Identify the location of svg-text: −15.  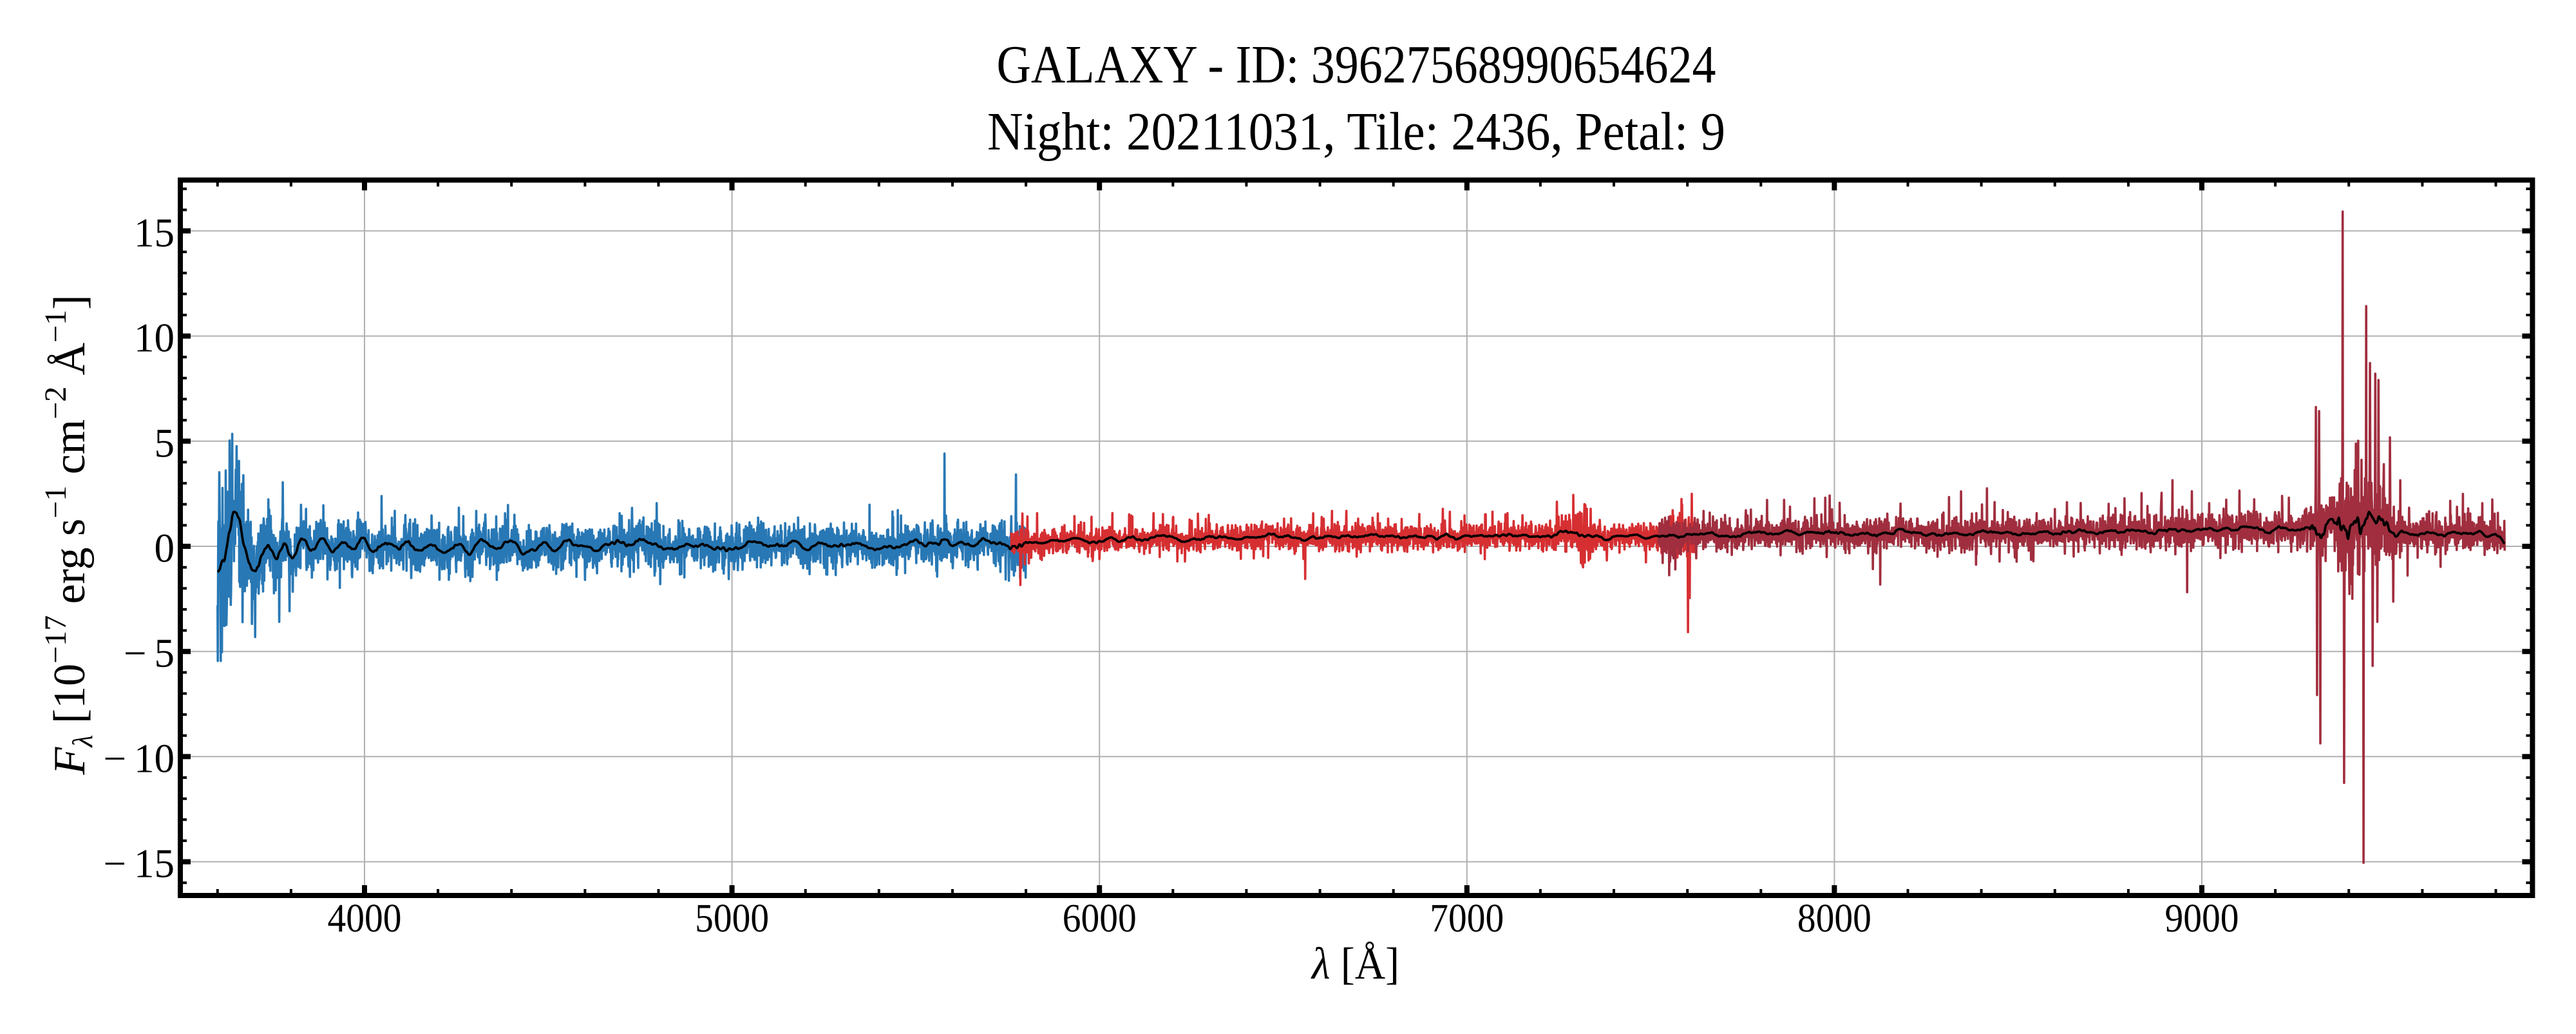
(139, 864).